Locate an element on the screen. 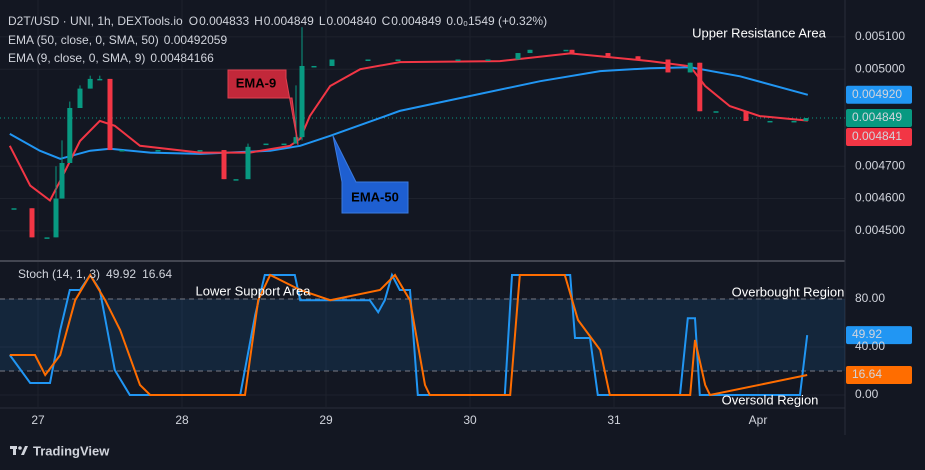 This screenshot has width=925, height=470. legend-text: EMA (50, close, 0, SMA, 50) is located at coordinates (83, 40).